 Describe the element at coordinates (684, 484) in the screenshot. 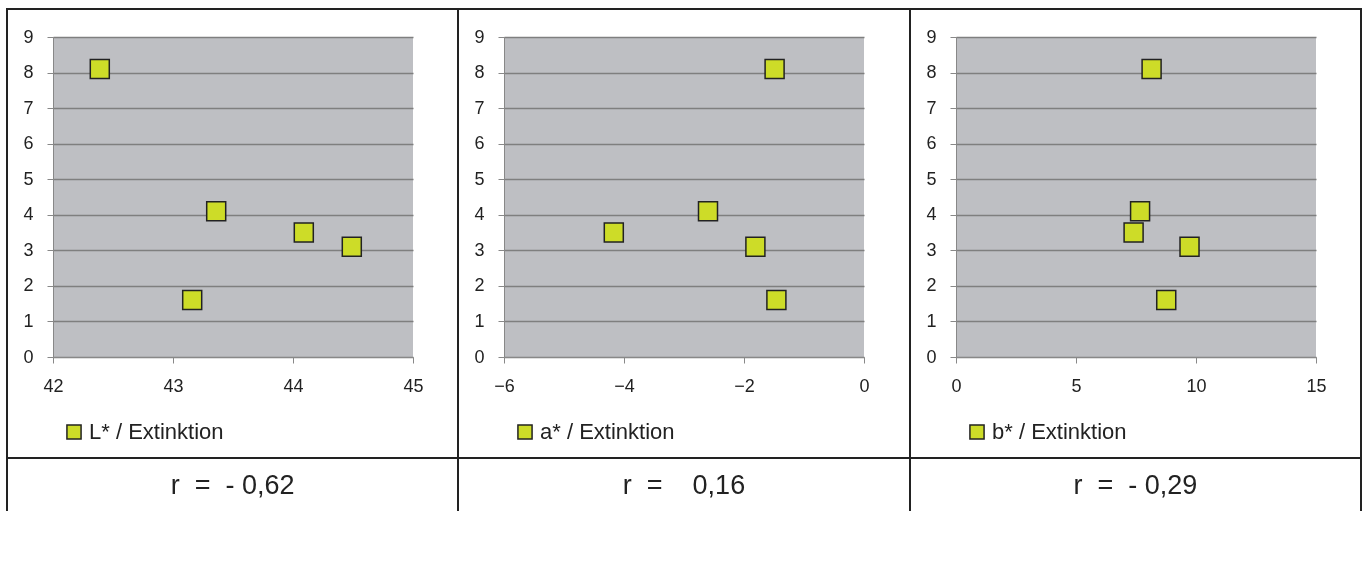

I see `text: r = 0,16` at that location.